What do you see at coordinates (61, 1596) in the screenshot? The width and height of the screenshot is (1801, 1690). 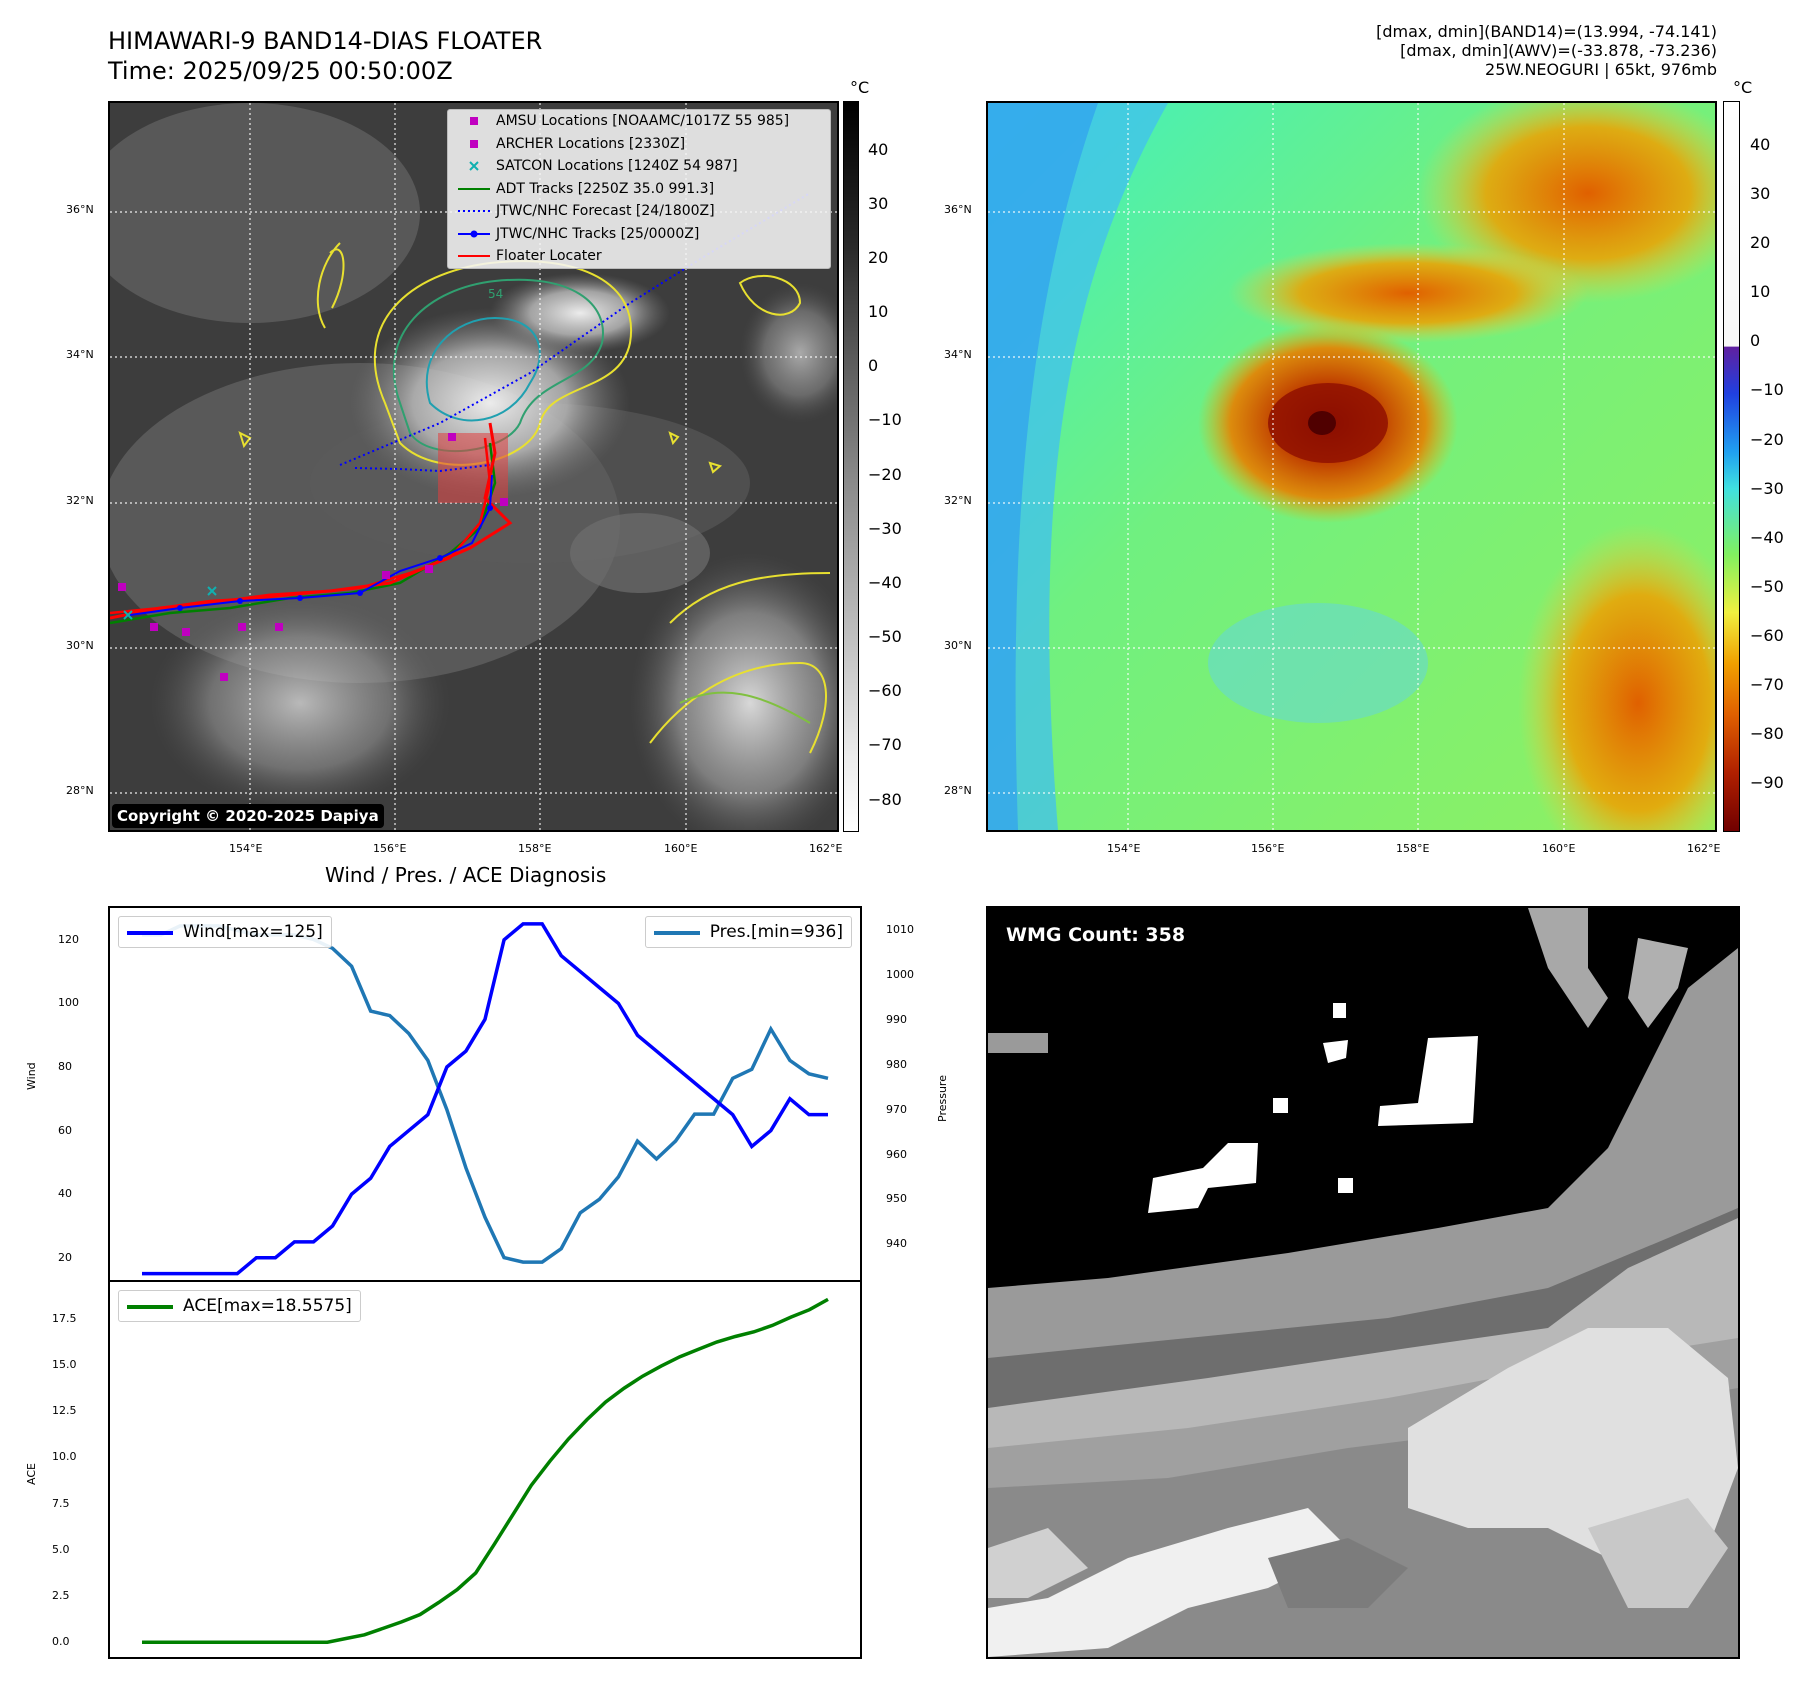 I see `ace-ytick: 2.5` at bounding box center [61, 1596].